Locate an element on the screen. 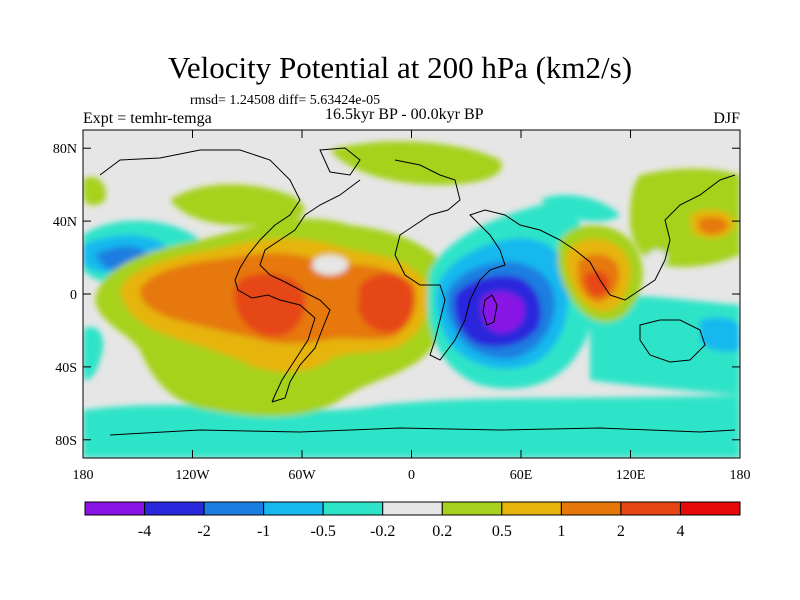 The image size is (800, 600). chart-title: Velocity Potential at 200 hPa (km2/s) is located at coordinates (400, 67).